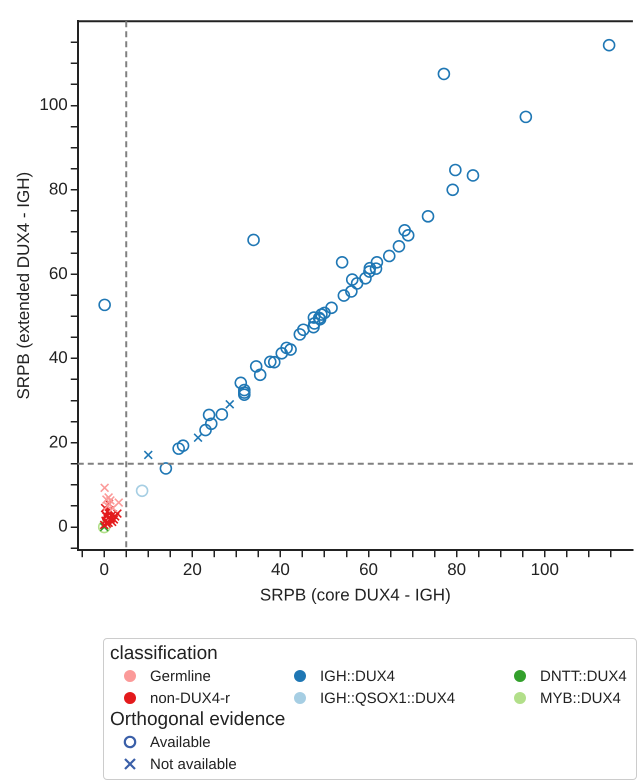 This screenshot has height=782, width=640. What do you see at coordinates (58, 358) in the screenshot?
I see `y-tick-label: 40` at bounding box center [58, 358].